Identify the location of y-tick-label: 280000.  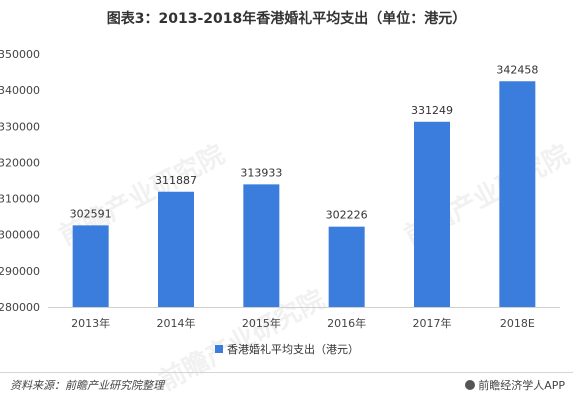
(20, 307).